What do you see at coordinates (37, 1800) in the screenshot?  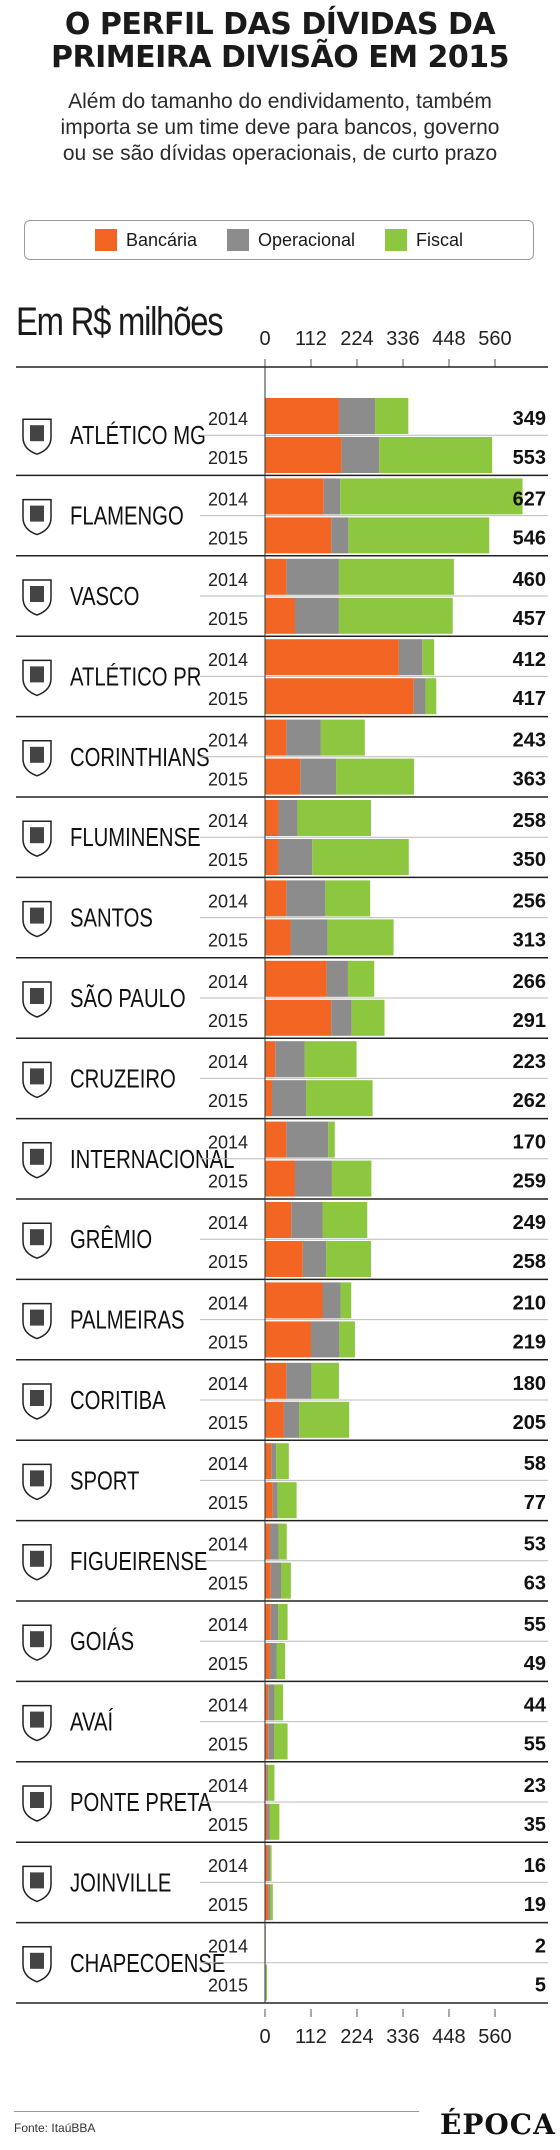 I see `ponte-preta-crest-detail` at bounding box center [37, 1800].